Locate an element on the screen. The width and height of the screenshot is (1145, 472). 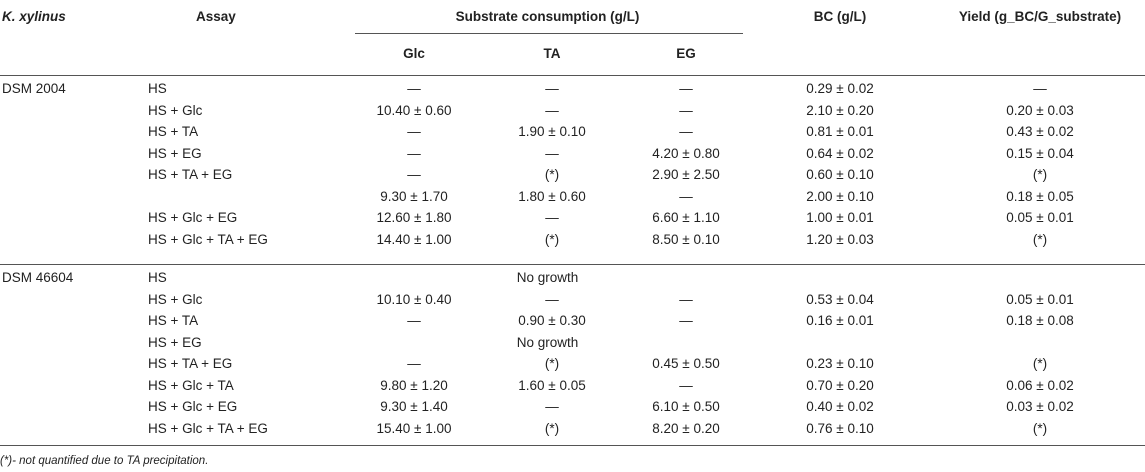
bc-cell: 0.70 ± 0.20 is located at coordinates (840, 385).